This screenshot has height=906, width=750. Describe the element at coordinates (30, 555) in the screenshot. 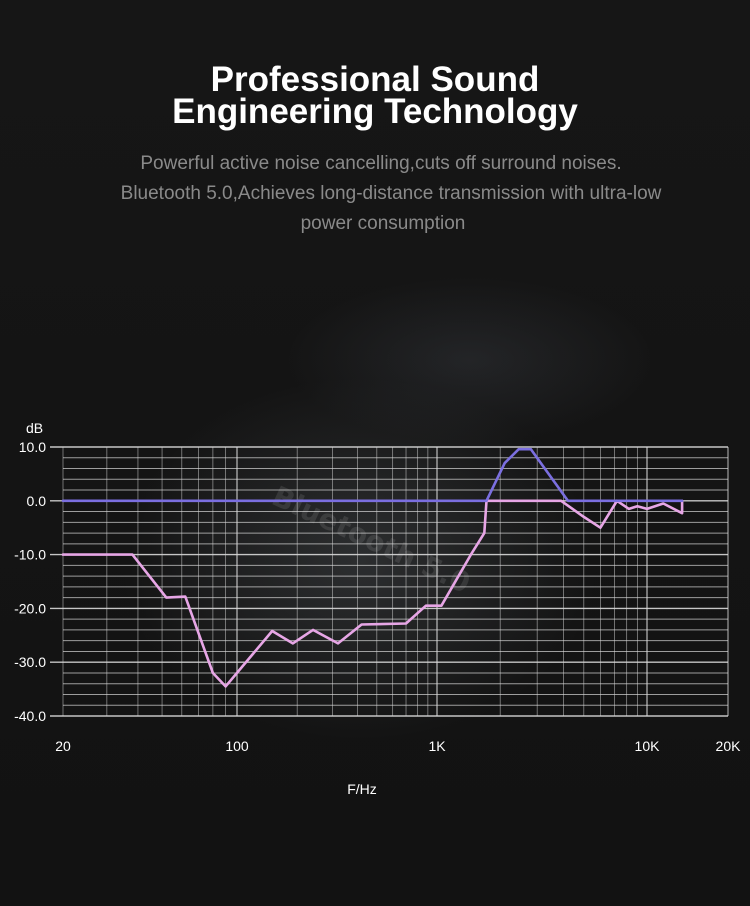

I see `y-tick-label: -10.0` at that location.